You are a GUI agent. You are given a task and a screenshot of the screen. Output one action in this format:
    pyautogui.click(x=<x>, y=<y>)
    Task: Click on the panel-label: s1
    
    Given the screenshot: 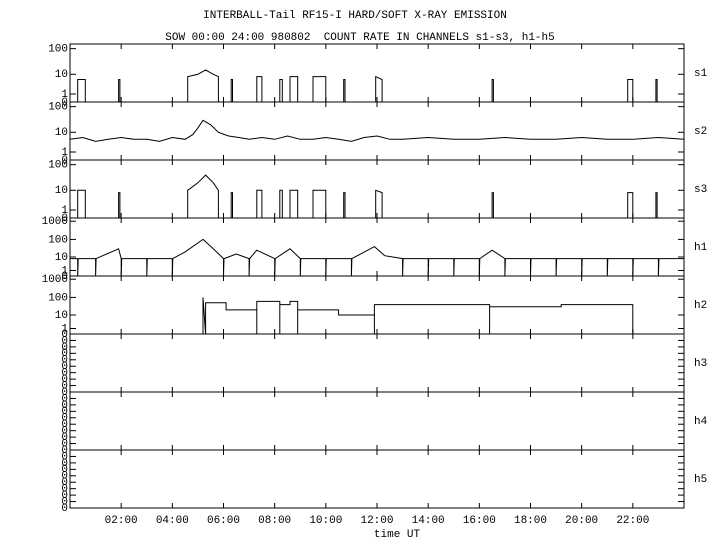 What is the action you would take?
    pyautogui.click(x=701, y=74)
    